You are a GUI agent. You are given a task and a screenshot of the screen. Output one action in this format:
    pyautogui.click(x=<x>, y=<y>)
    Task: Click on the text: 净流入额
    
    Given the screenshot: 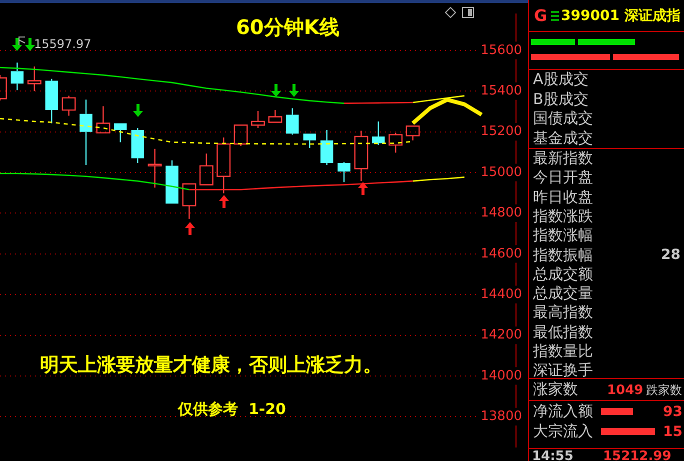 What is the action you would take?
    pyautogui.click(x=563, y=411)
    